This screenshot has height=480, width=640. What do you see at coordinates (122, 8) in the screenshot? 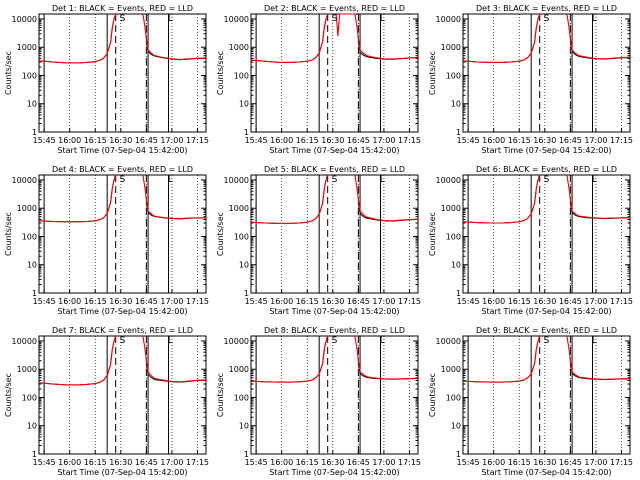
I see `panel-title: Det 1: BLACK = Events, RED = LLD` at bounding box center [122, 8].